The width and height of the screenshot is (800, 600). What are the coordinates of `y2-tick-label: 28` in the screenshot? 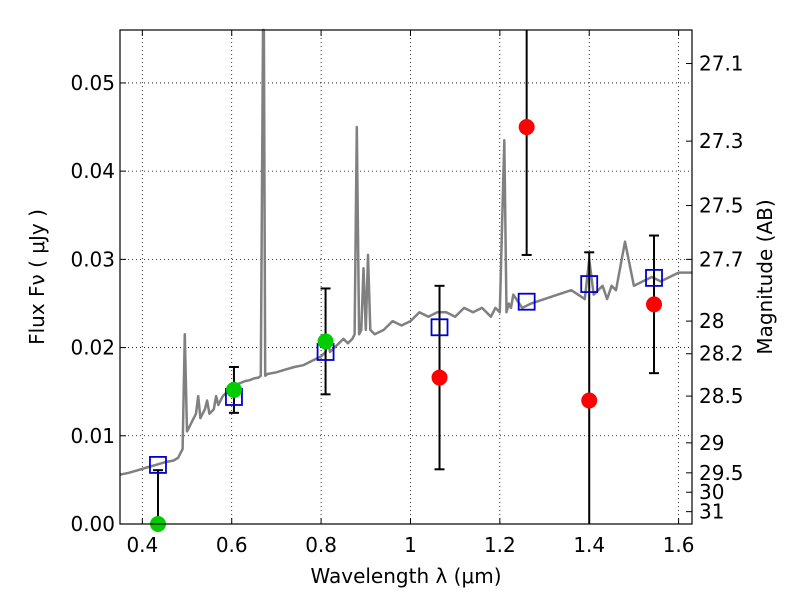 It's located at (711, 321).